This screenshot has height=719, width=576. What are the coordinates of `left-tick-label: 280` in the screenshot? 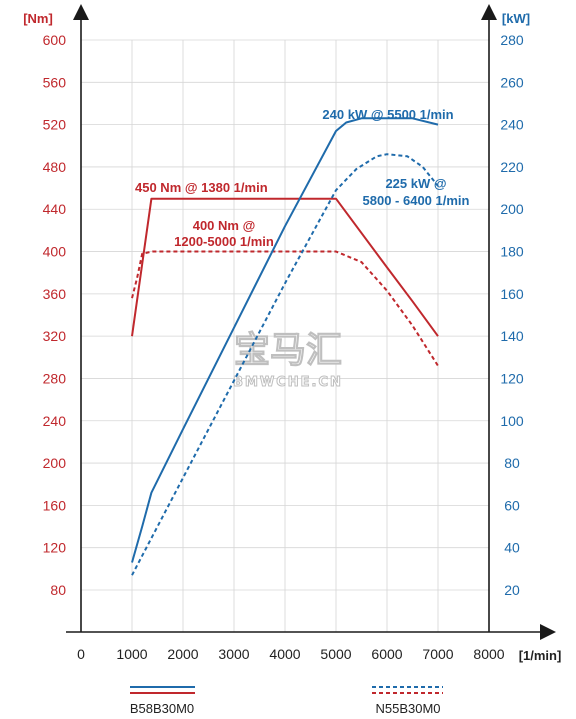 It's located at (55, 378).